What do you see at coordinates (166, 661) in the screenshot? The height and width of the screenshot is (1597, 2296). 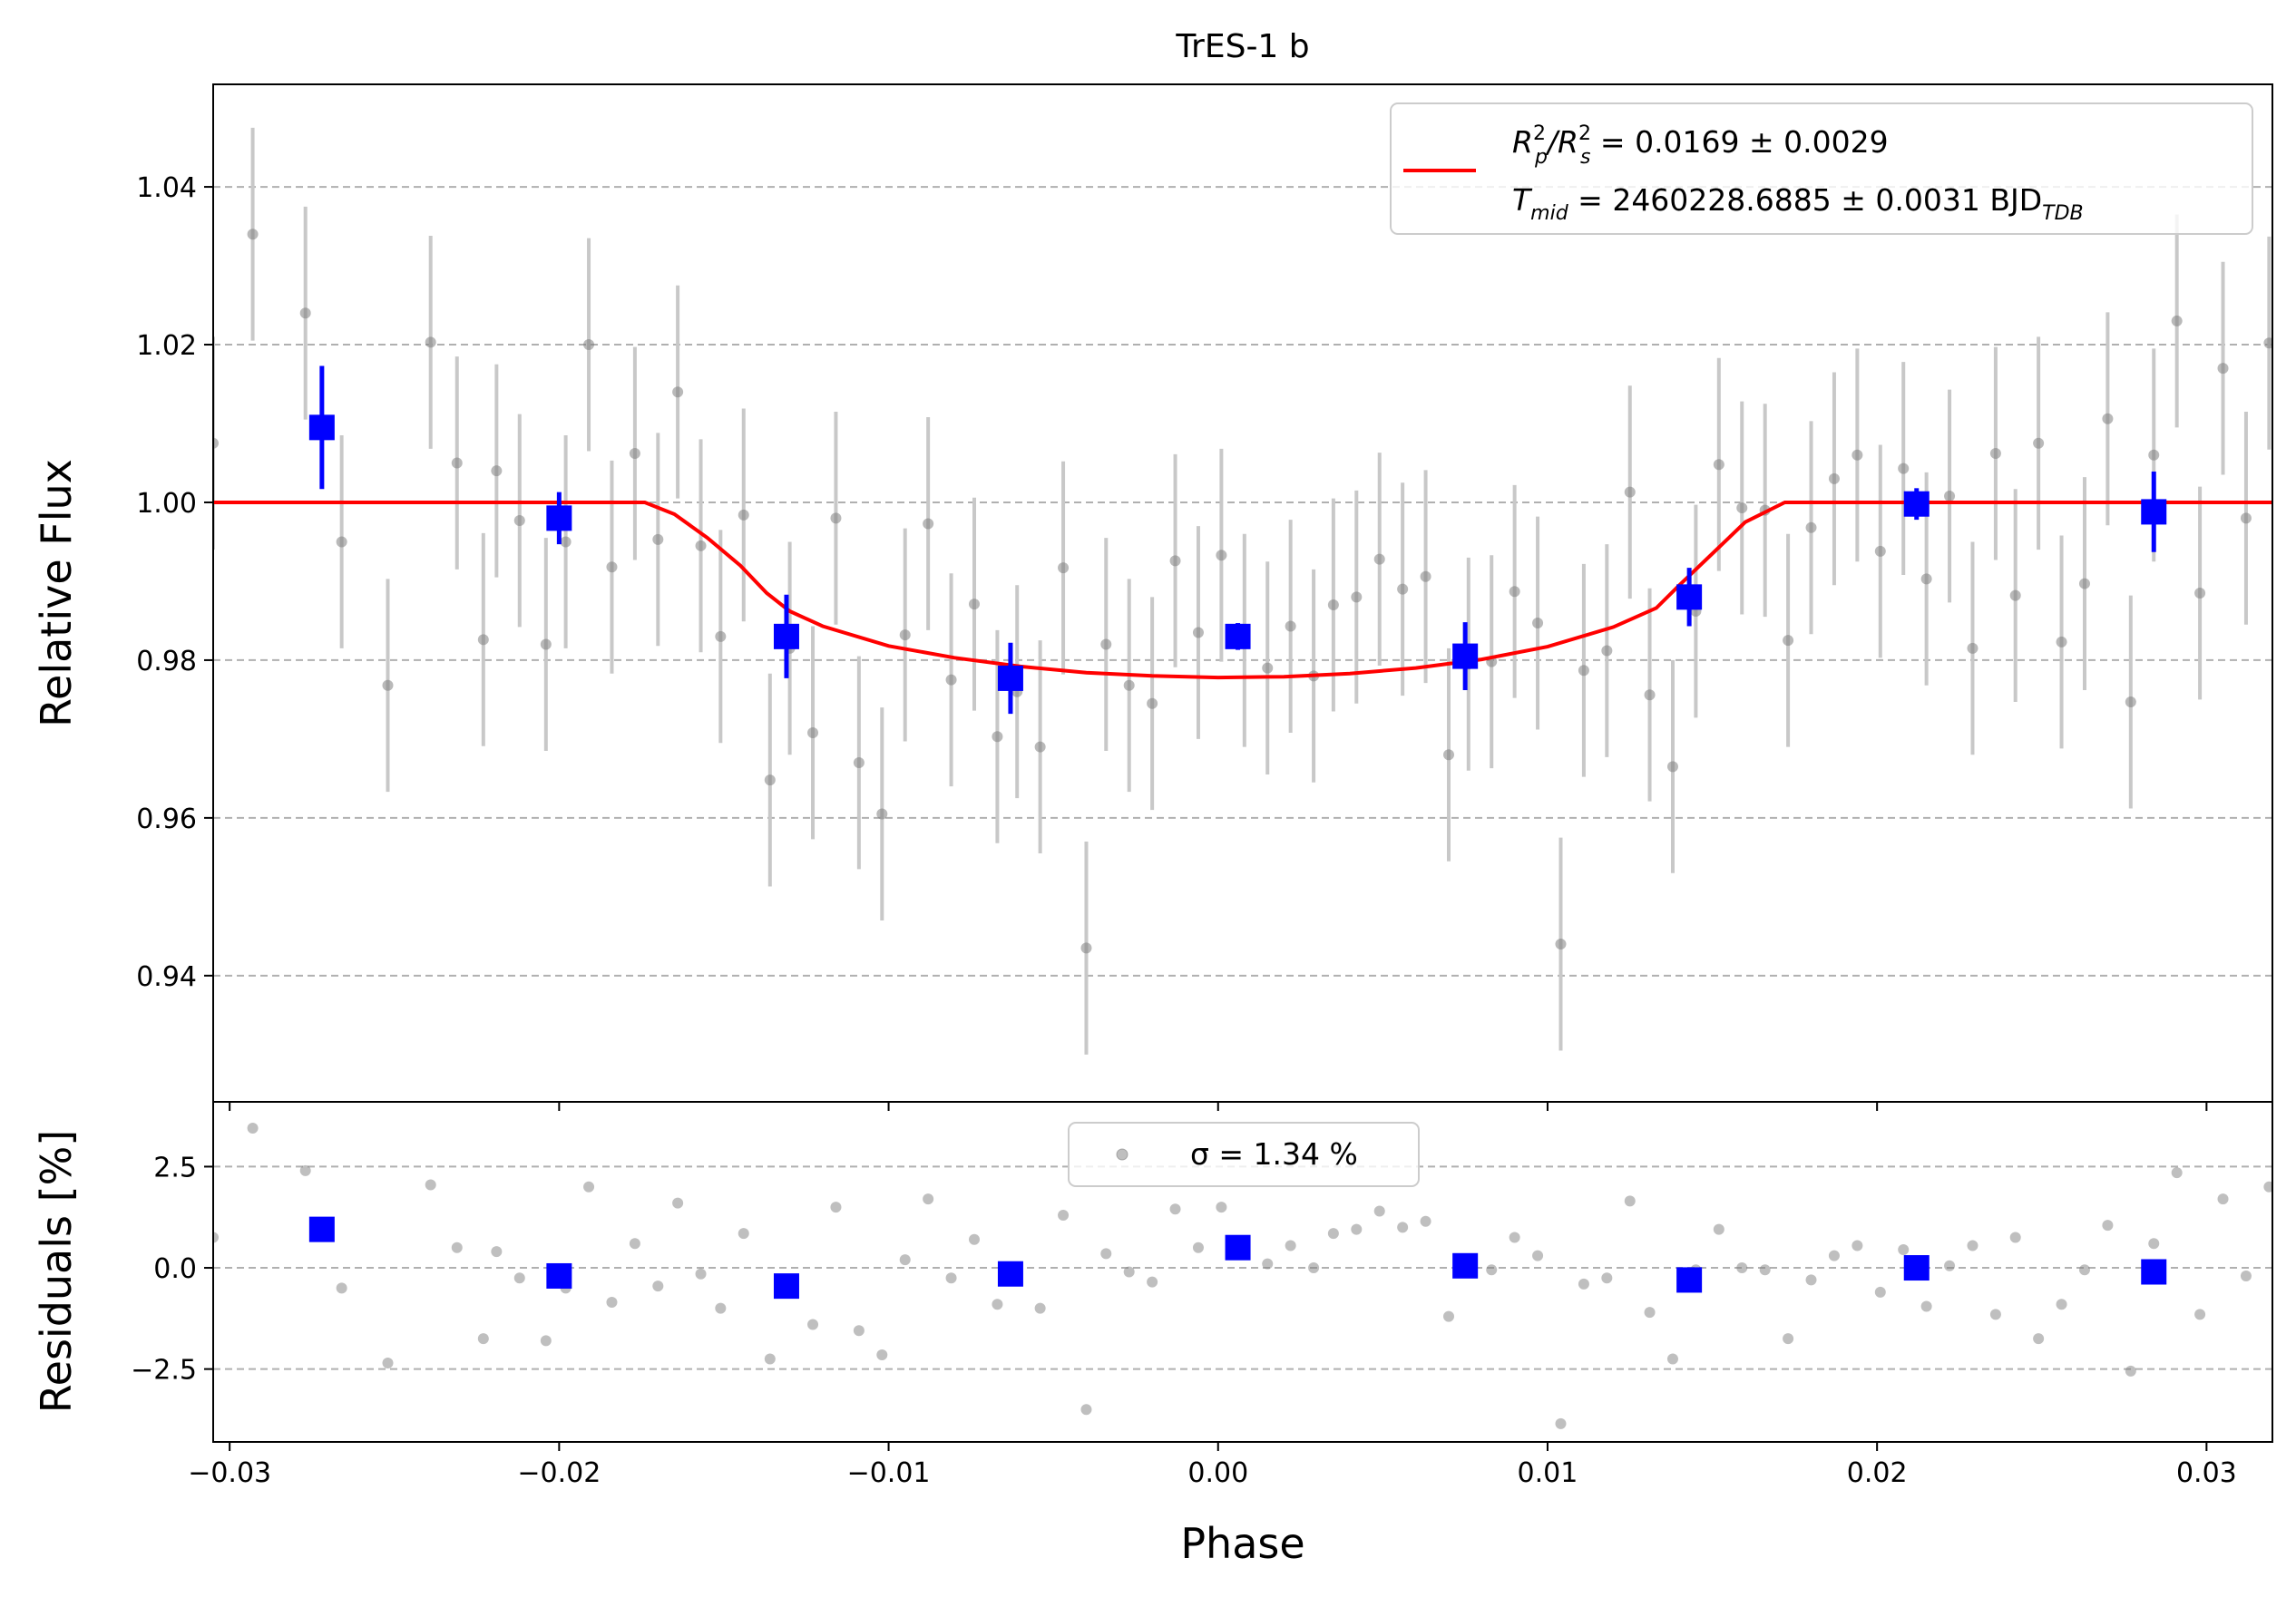 I see `main-ytick-label-2: 0.98` at bounding box center [166, 661].